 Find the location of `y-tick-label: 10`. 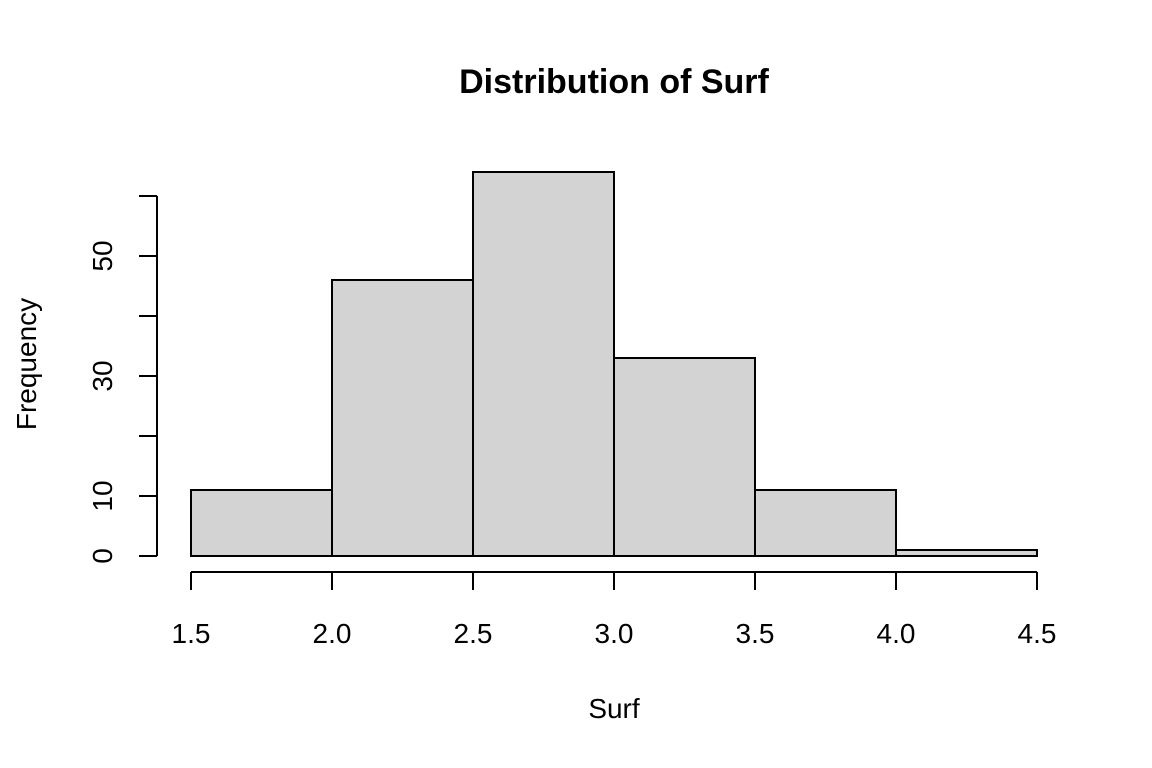

y-tick-label: 10 is located at coordinates (102, 495).